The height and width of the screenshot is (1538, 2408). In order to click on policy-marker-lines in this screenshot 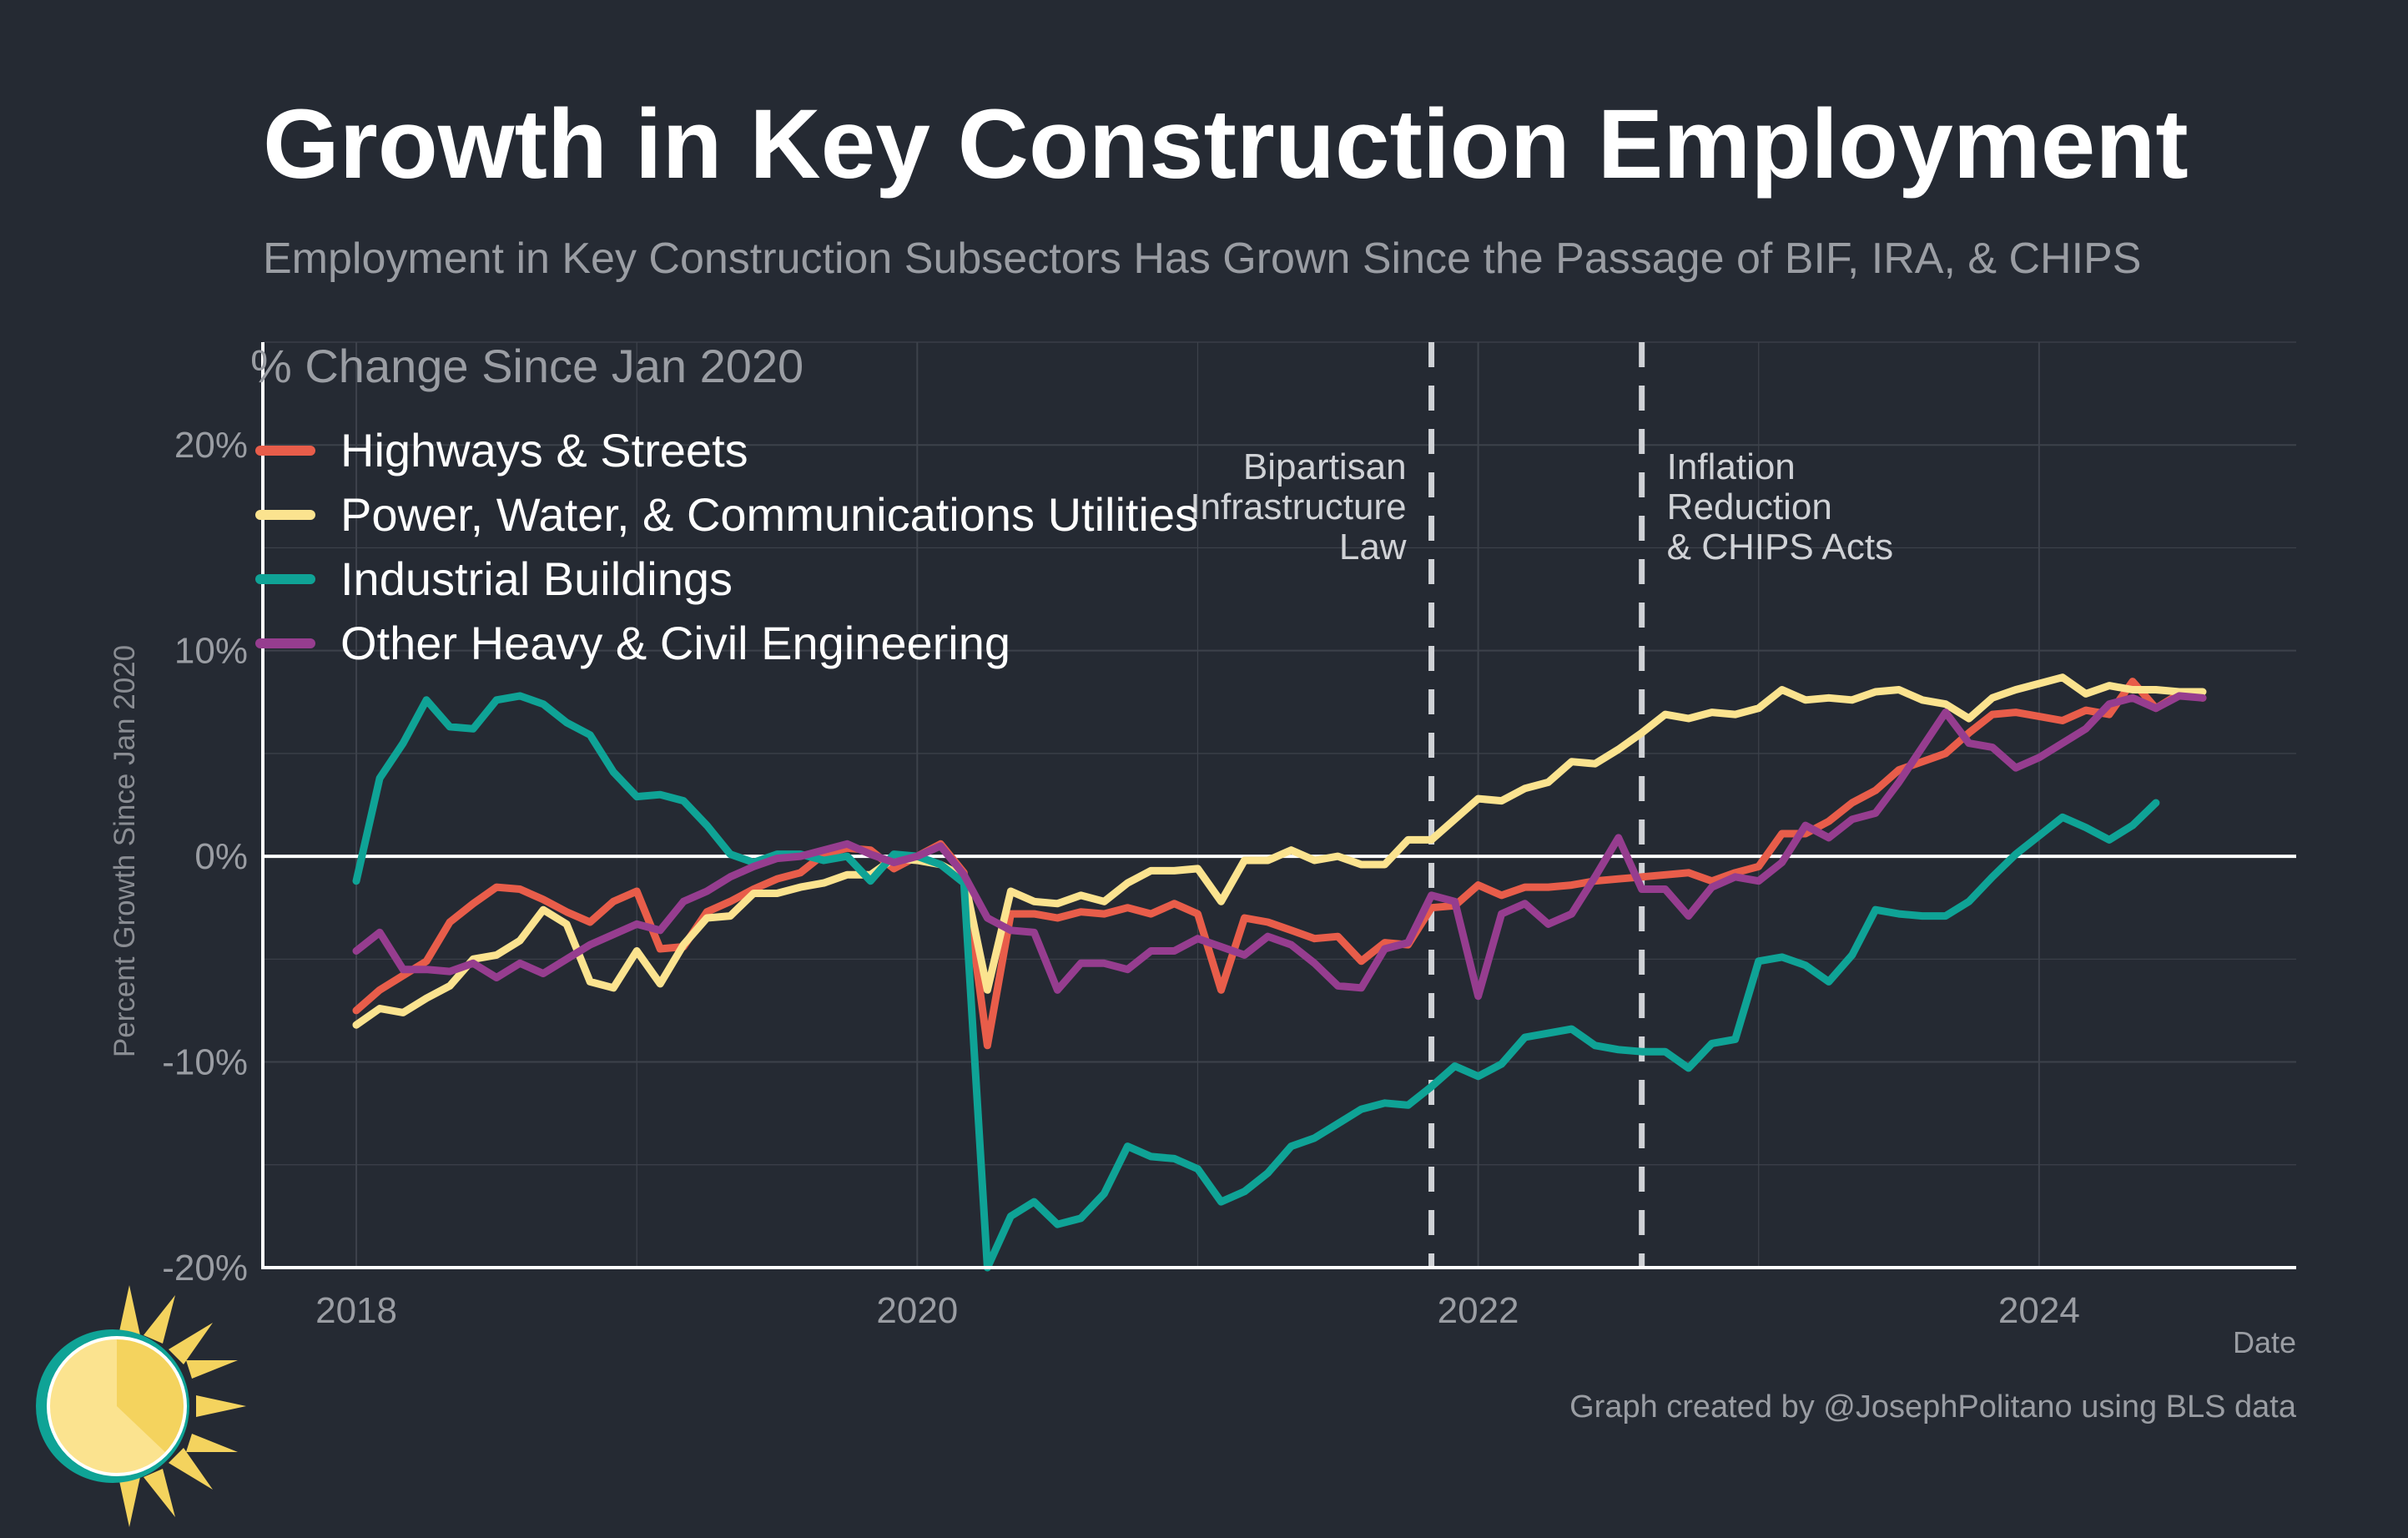, I will do `click(1536, 805)`.